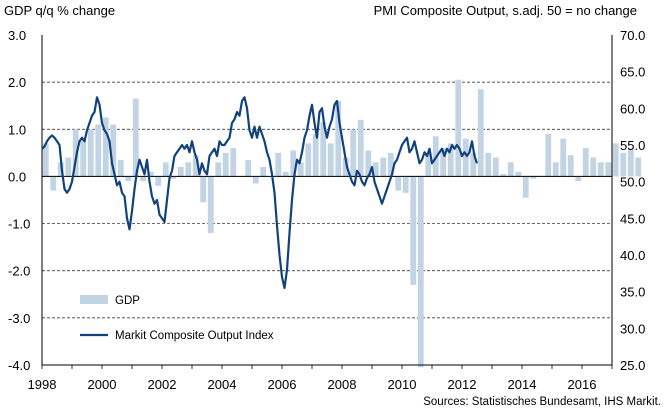 The height and width of the screenshot is (412, 667). I want to click on y-left-tick-label: -1.0, so click(19, 224).